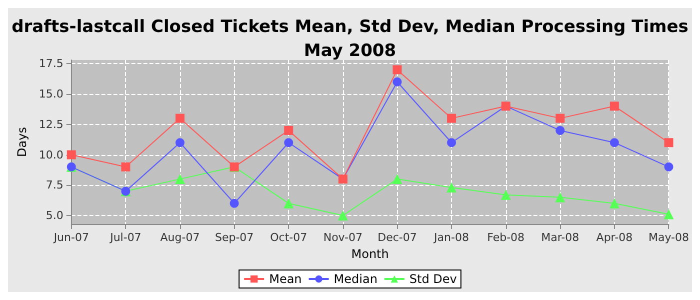  What do you see at coordinates (51, 63) in the screenshot?
I see `y-tick-label: 17.5` at bounding box center [51, 63].